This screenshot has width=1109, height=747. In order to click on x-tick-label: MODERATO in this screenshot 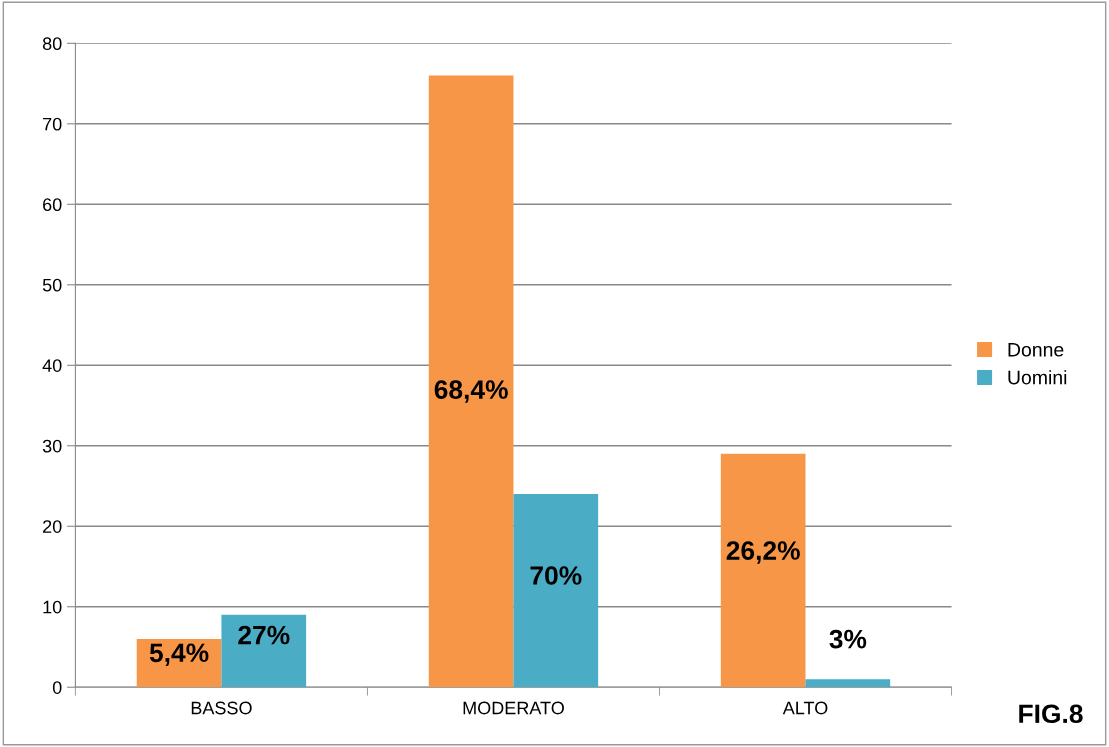, I will do `click(513, 708)`.